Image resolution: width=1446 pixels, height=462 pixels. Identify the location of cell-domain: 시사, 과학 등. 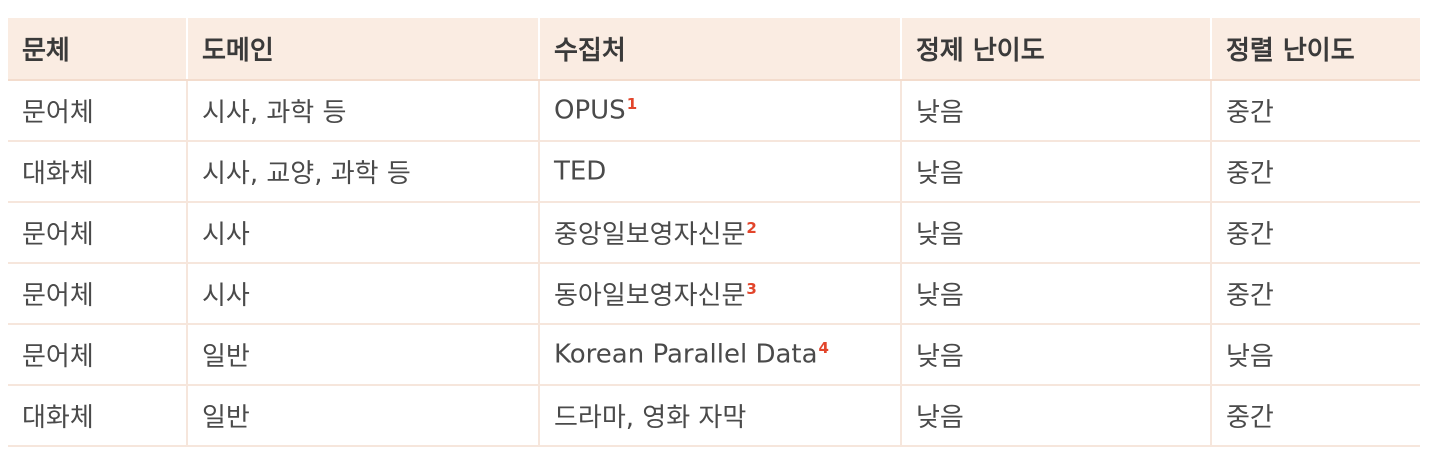
(363, 111).